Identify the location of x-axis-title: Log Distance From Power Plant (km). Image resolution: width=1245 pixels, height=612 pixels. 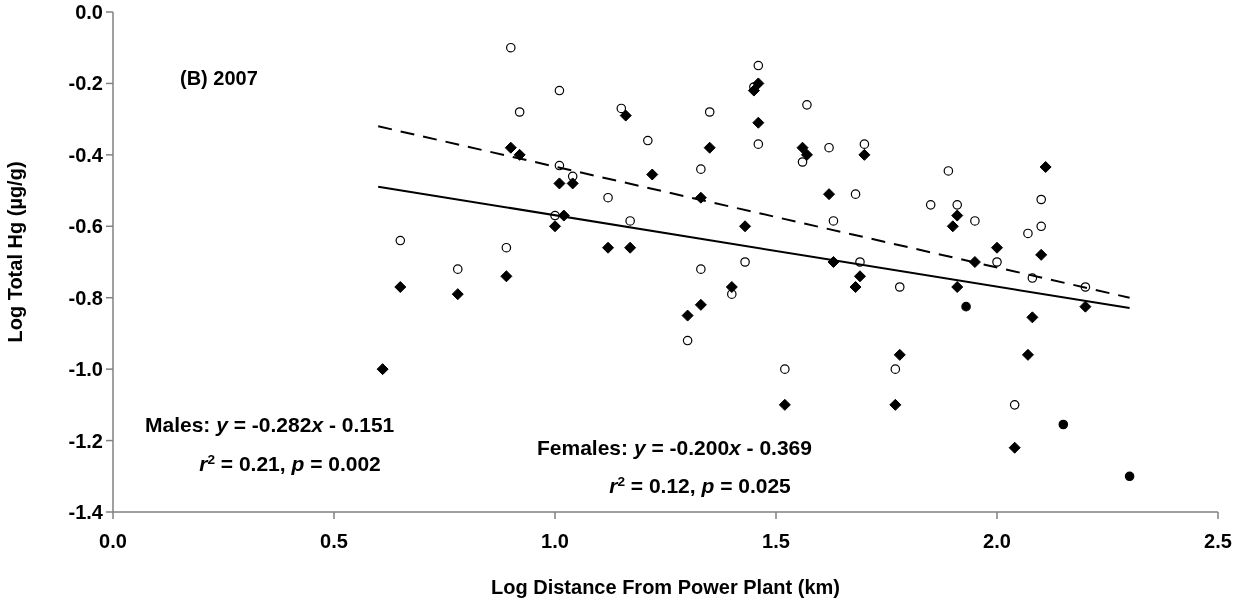
(665, 587).